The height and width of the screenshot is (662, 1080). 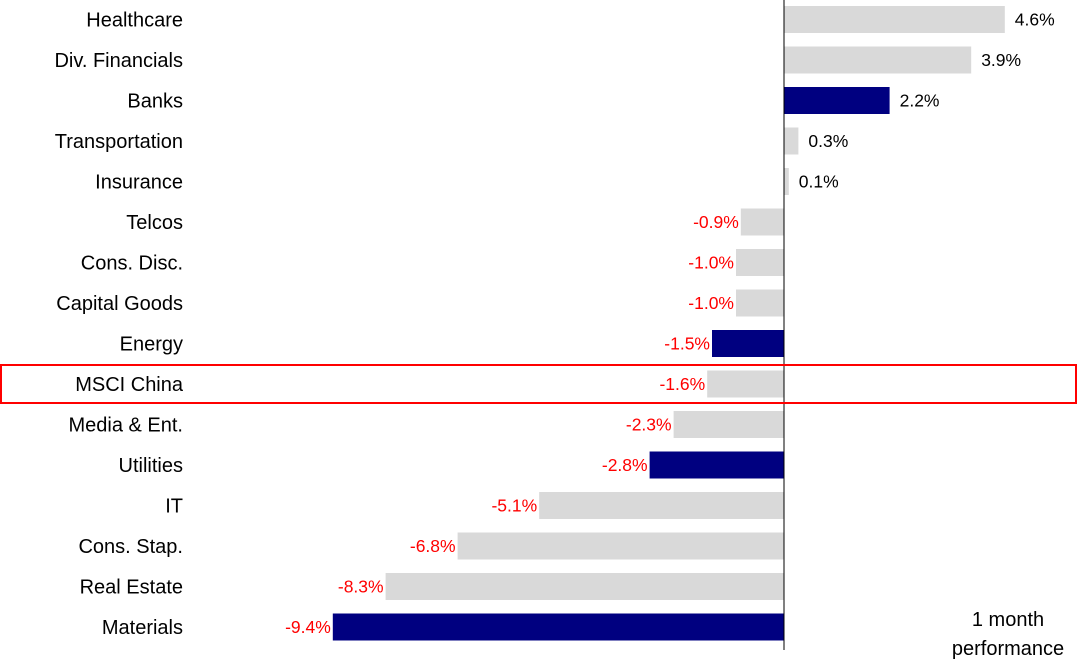 What do you see at coordinates (132, 264) in the screenshot?
I see `category-label-cons-disc: Cons. Disc.` at bounding box center [132, 264].